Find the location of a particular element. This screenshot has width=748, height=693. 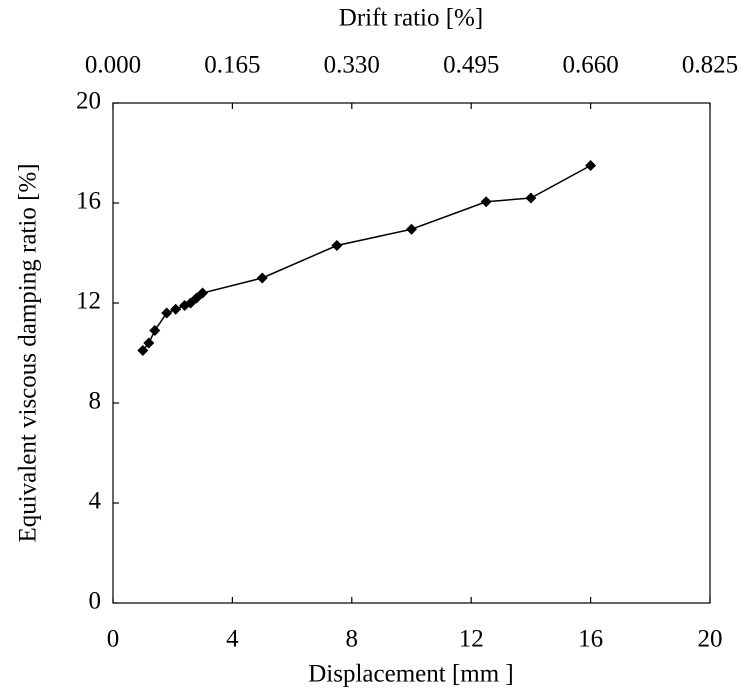

y-tick-label: 0 is located at coordinates (95, 601).